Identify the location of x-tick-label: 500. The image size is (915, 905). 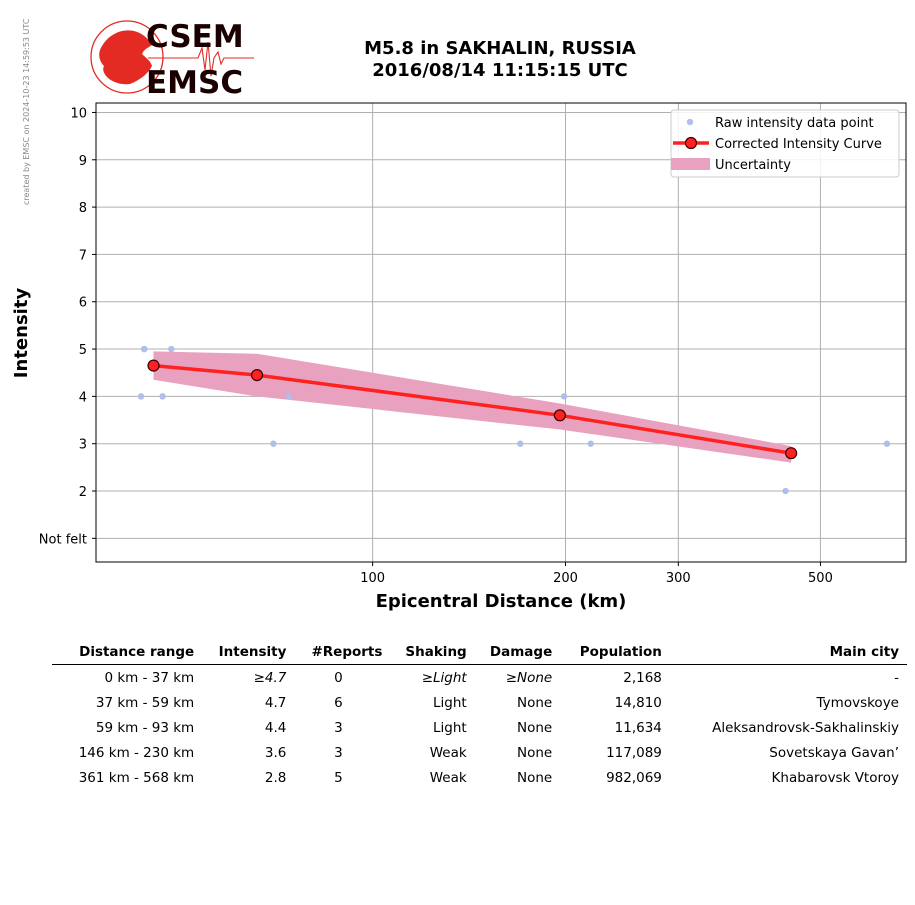
(820, 578).